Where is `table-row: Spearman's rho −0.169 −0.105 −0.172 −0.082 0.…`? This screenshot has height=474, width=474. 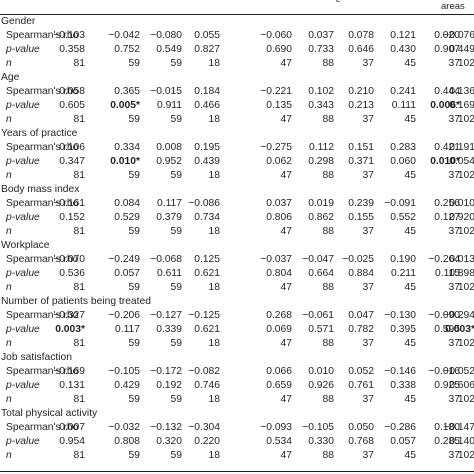 table-row: Spearman's rho −0.169 −0.105 −0.172 −0.082 0.… is located at coordinates (237, 372).